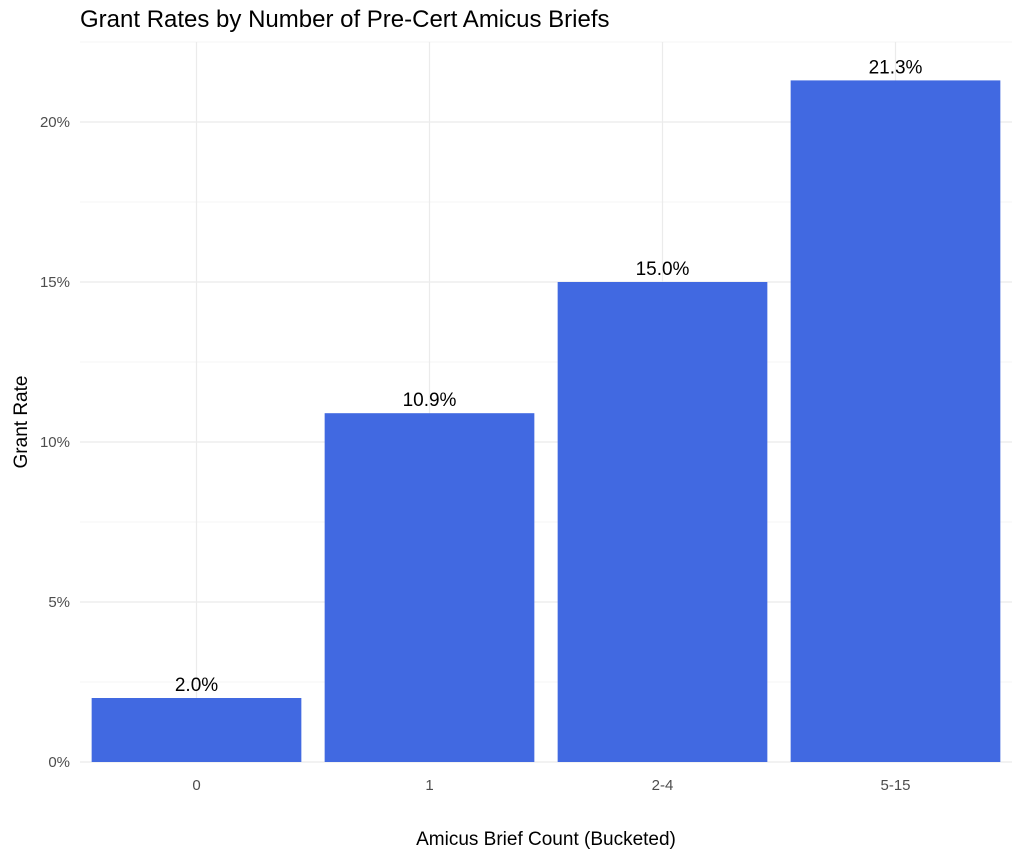 The image size is (1024, 860). Describe the element at coordinates (429, 785) in the screenshot. I see `x-tick-label: 1` at that location.